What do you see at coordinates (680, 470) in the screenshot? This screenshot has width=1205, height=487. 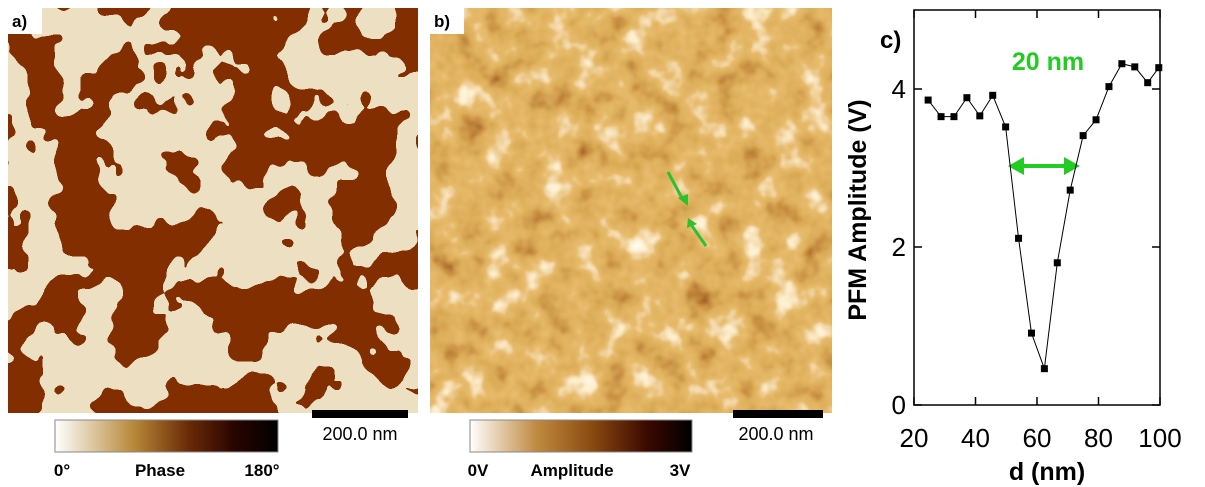 I see `colorbar-max: 3V` at bounding box center [680, 470].